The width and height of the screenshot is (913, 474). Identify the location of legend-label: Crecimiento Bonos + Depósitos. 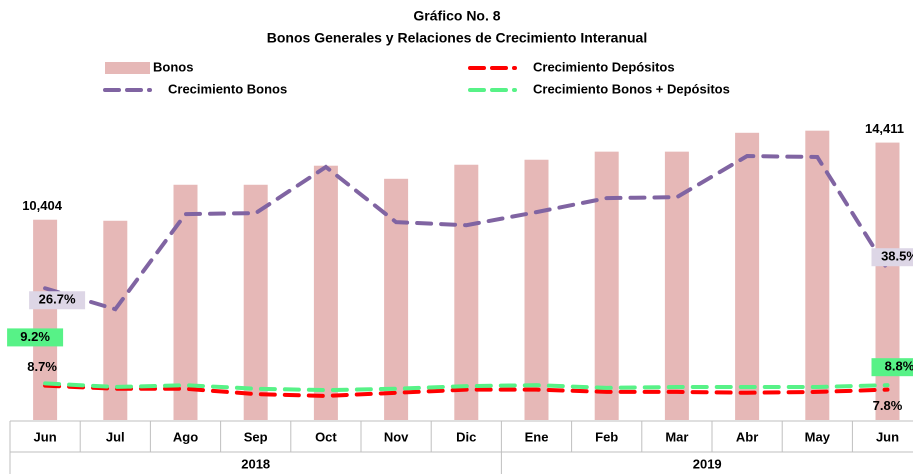
(631, 88).